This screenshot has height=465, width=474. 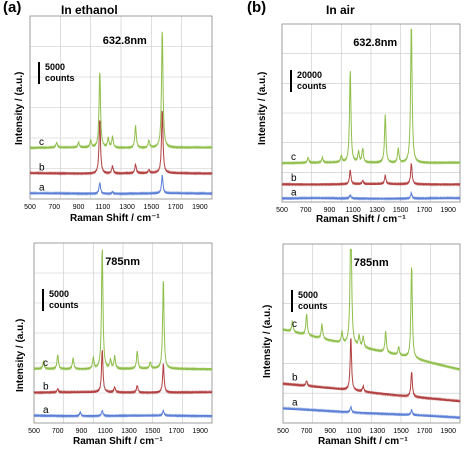 What do you see at coordinates (361, 219) in the screenshot?
I see `x-axis-label-b-top: Raman Shift / cm⁻¹` at bounding box center [361, 219].